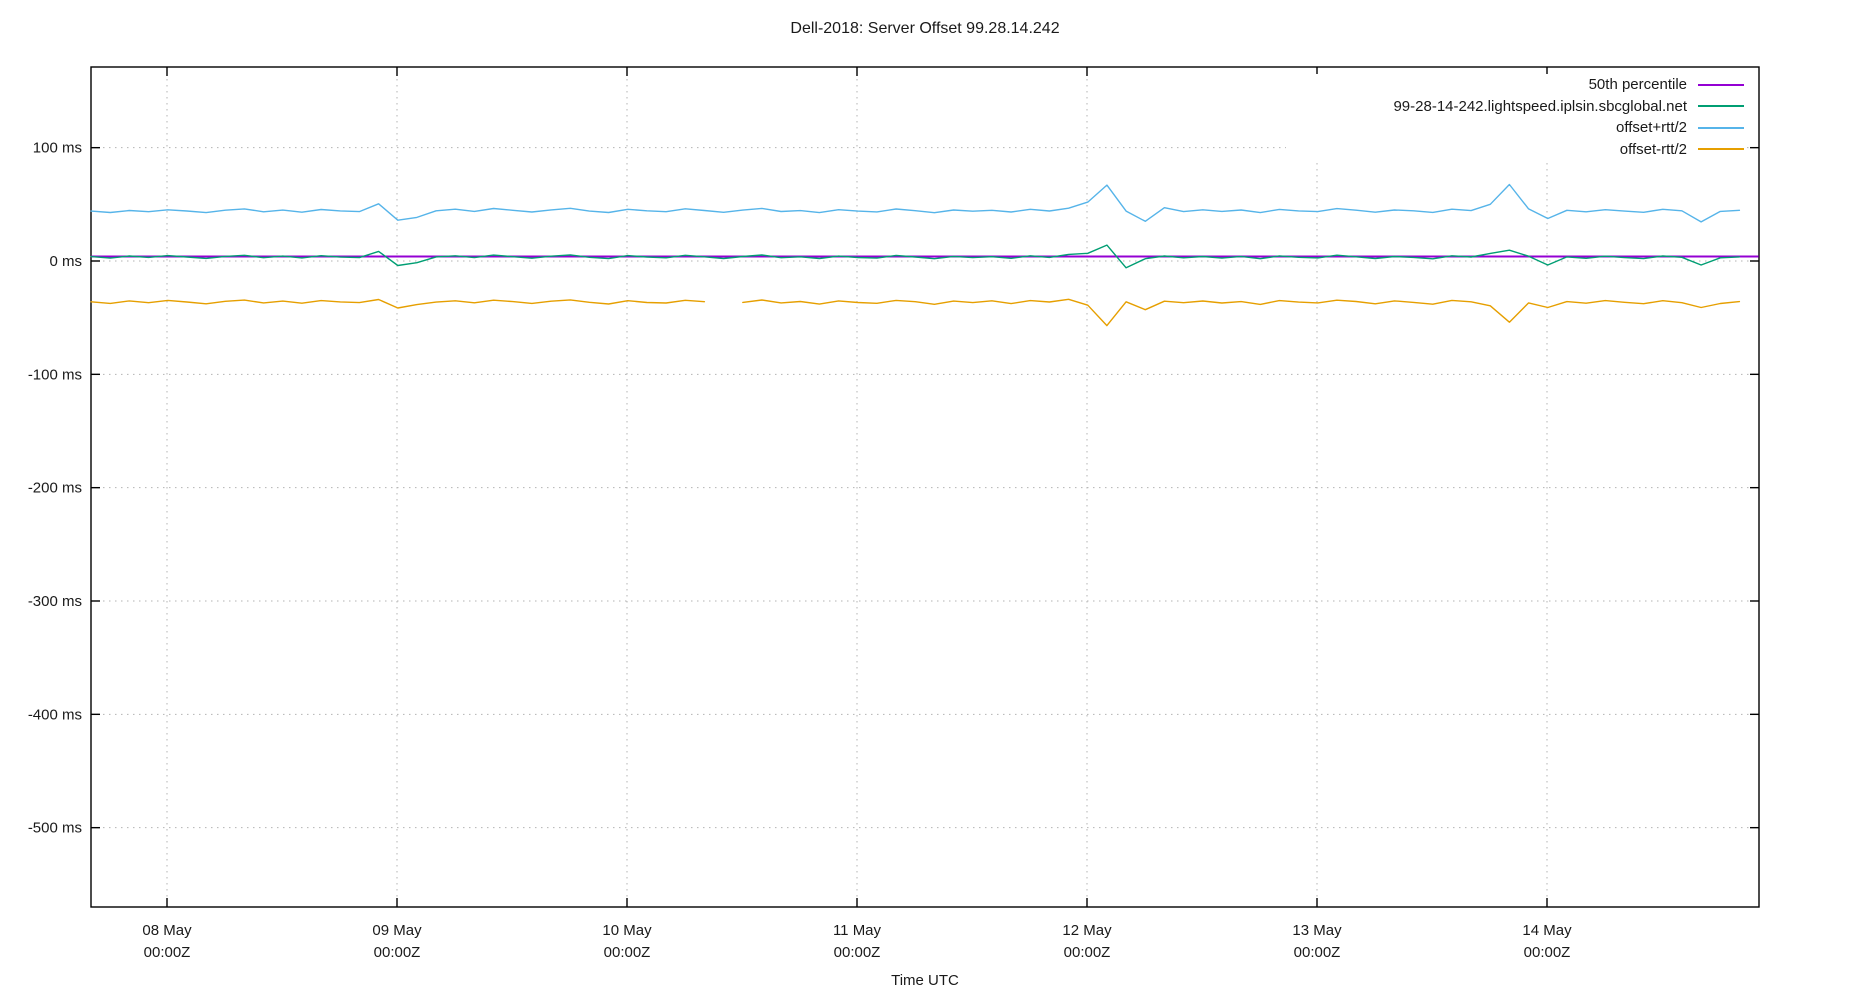 Image resolution: width=1850 pixels, height=1000 pixels. Describe the element at coordinates (1317, 930) in the screenshot. I see `x-tick-label-date: 13 May` at that location.